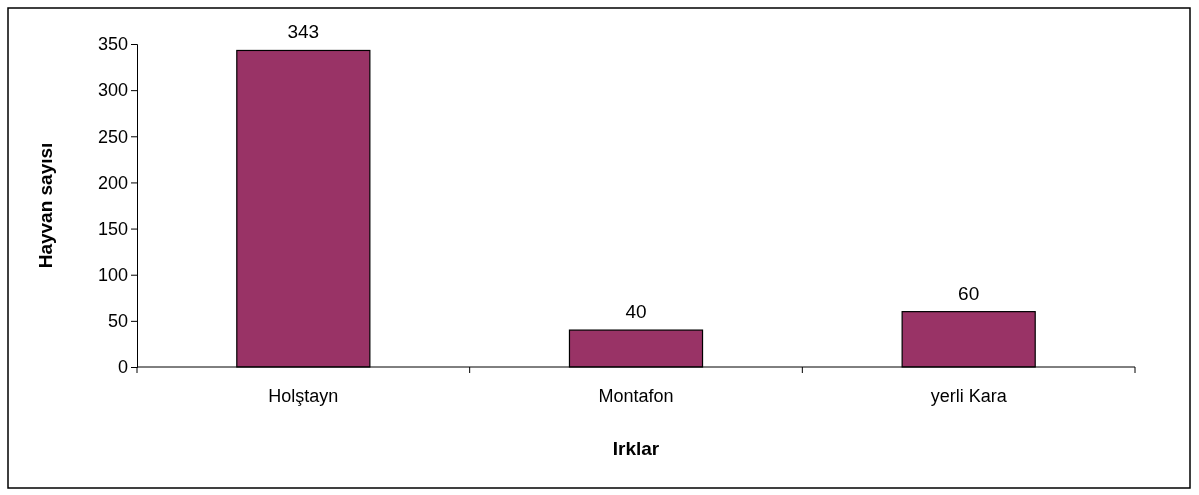  I want to click on x-tick-label: Holştayn, so click(303, 396).